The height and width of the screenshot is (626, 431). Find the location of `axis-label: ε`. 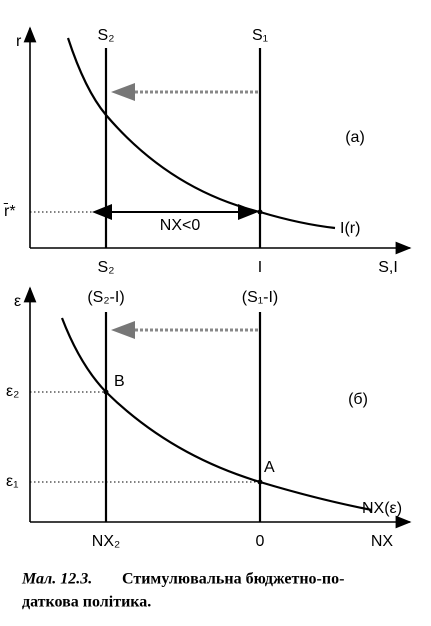

axis-label: ε is located at coordinates (17, 301).